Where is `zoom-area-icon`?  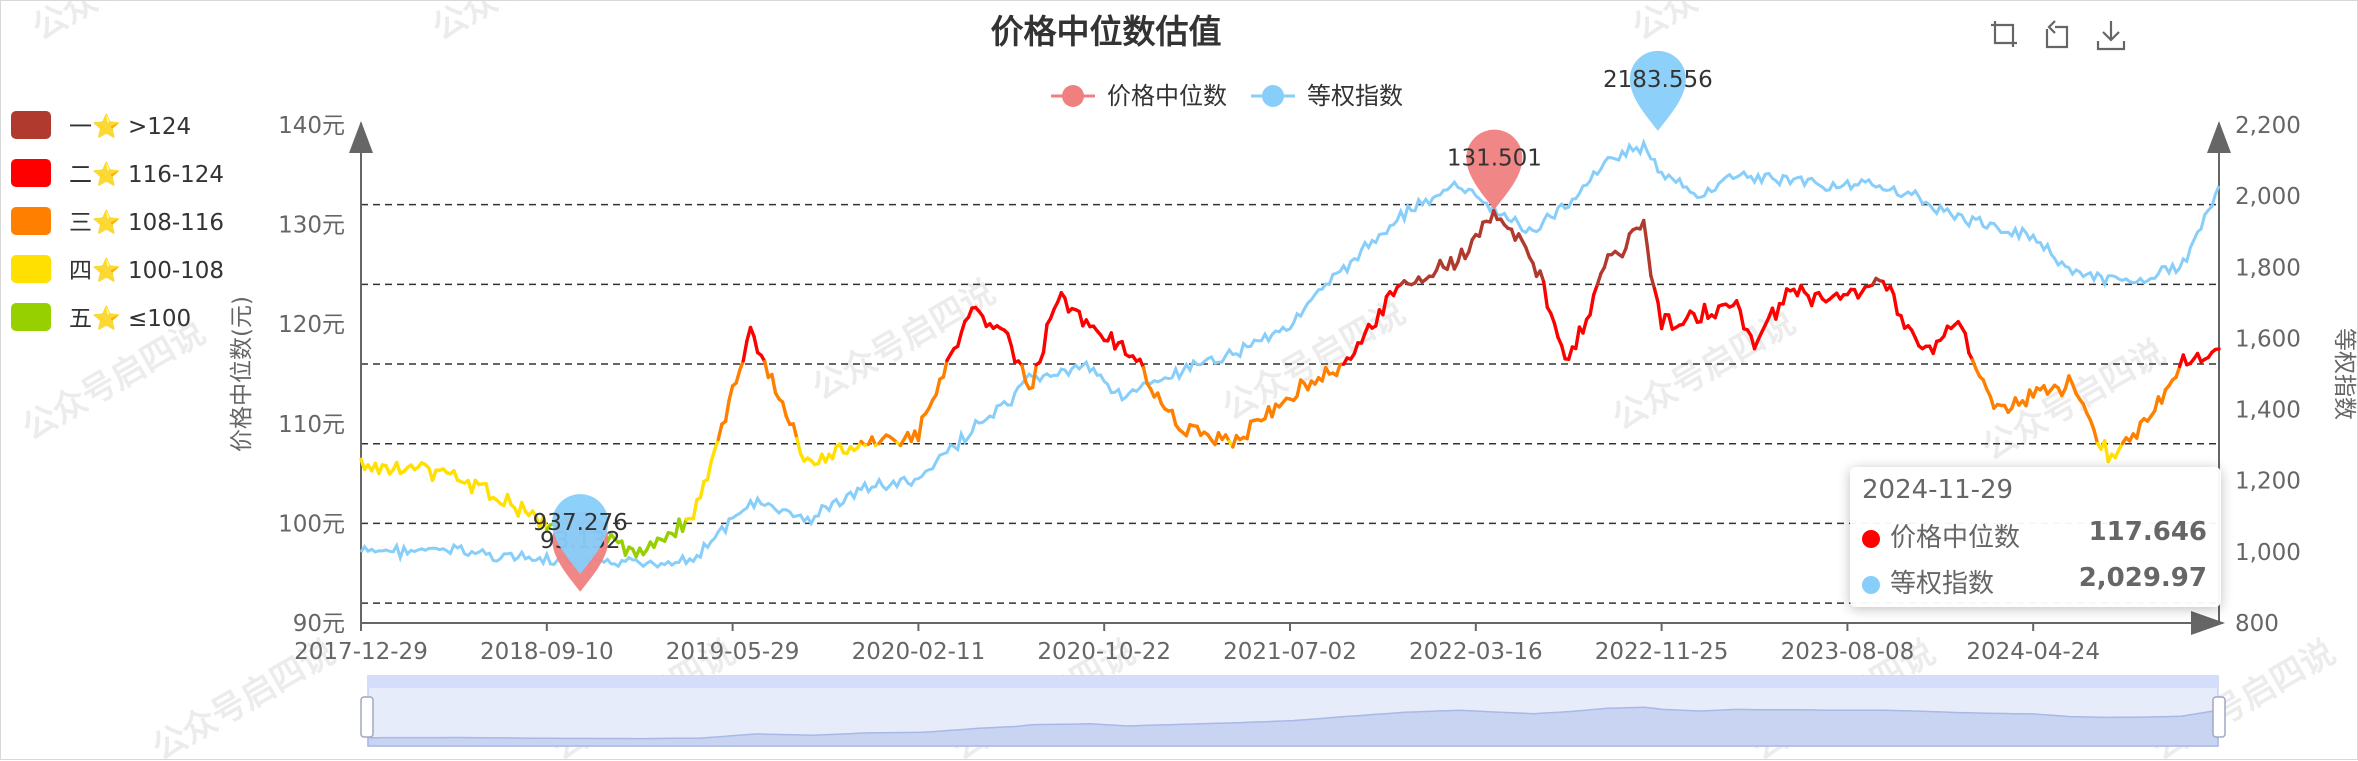
zoom-area-icon is located at coordinates (2004, 34).